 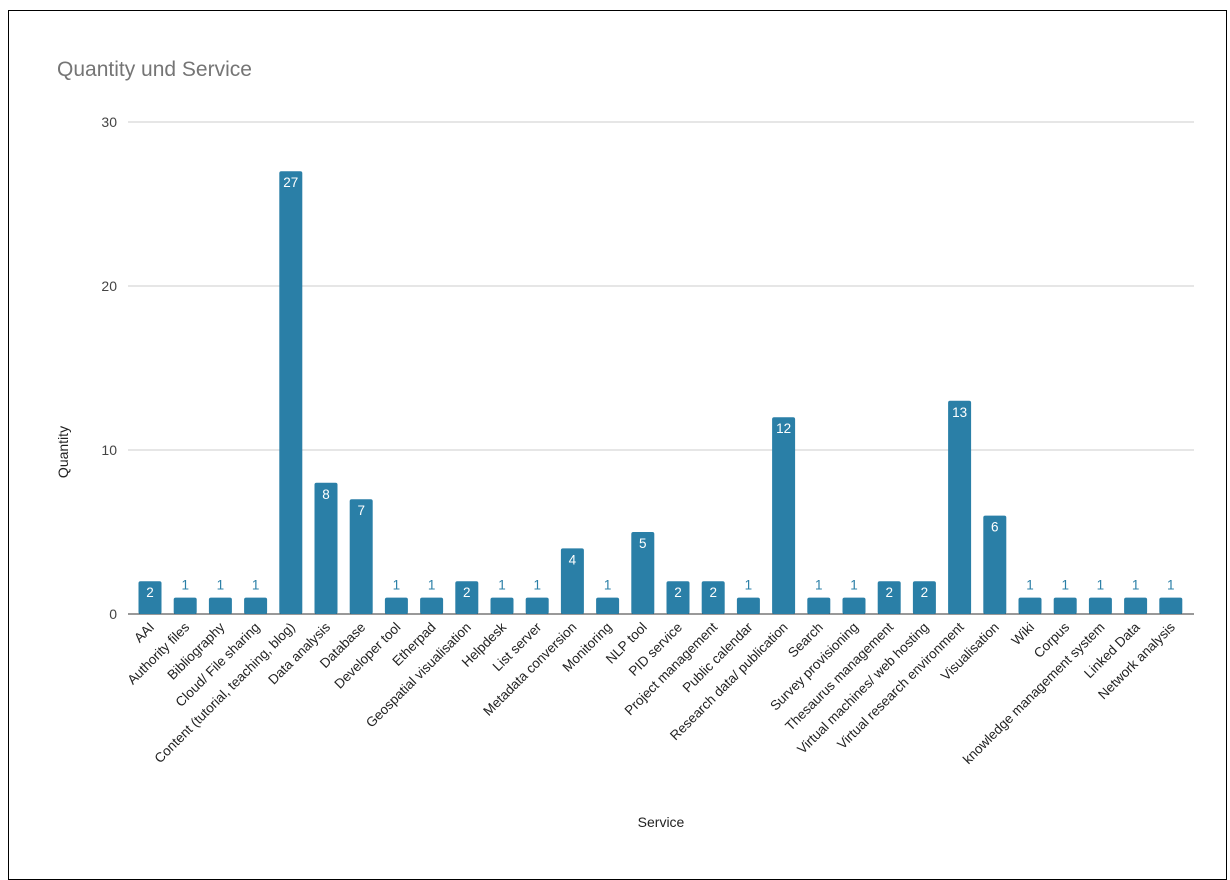 What do you see at coordinates (361, 510) in the screenshot?
I see `bar-value-label: 7` at bounding box center [361, 510].